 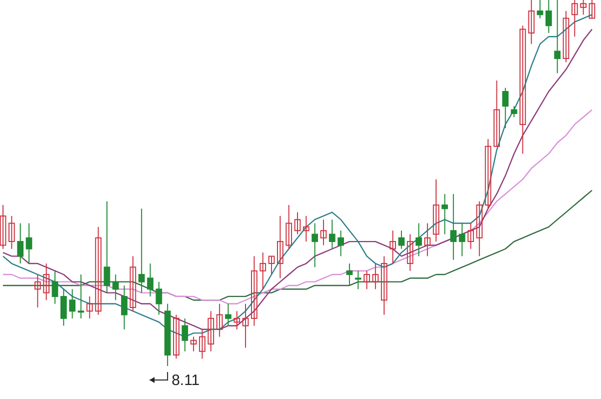 What do you see at coordinates (186, 381) in the screenshot?
I see `text: 8.11` at bounding box center [186, 381].